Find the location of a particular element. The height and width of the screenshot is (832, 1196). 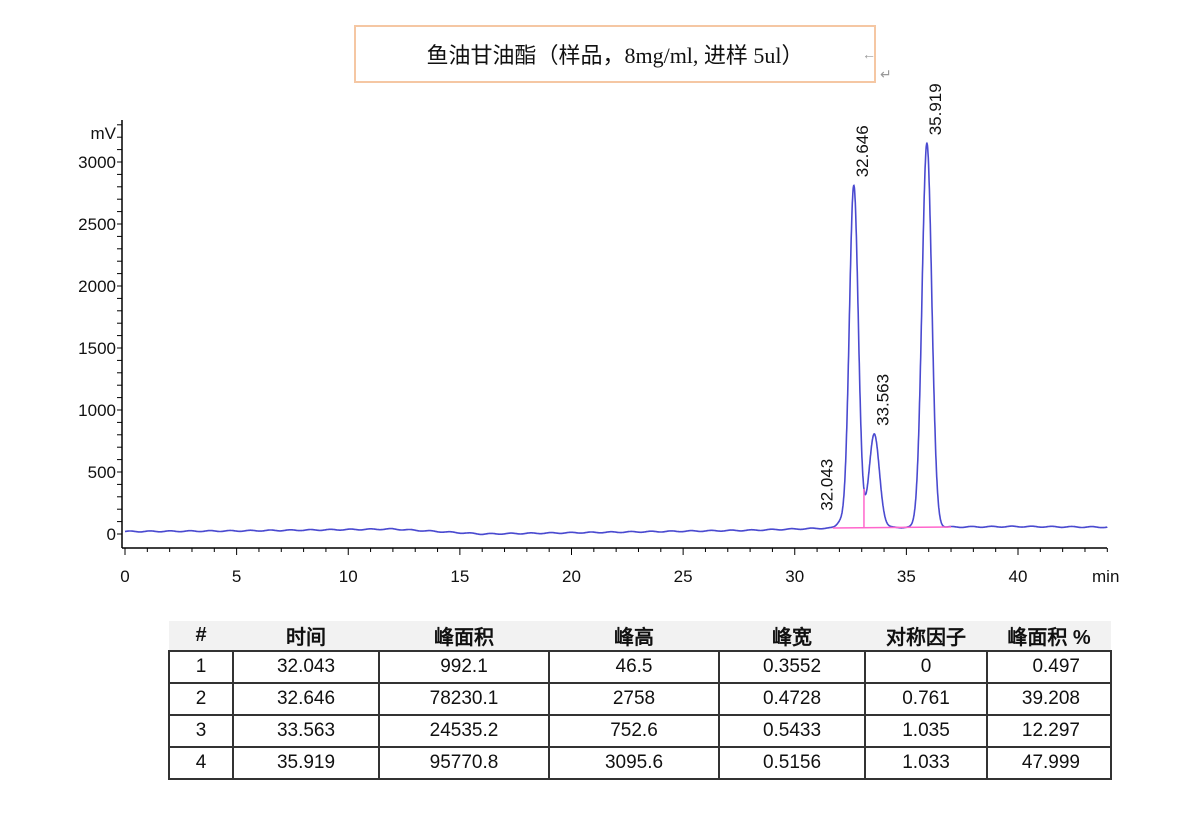

table-cell: 0.5433 is located at coordinates (792, 731).